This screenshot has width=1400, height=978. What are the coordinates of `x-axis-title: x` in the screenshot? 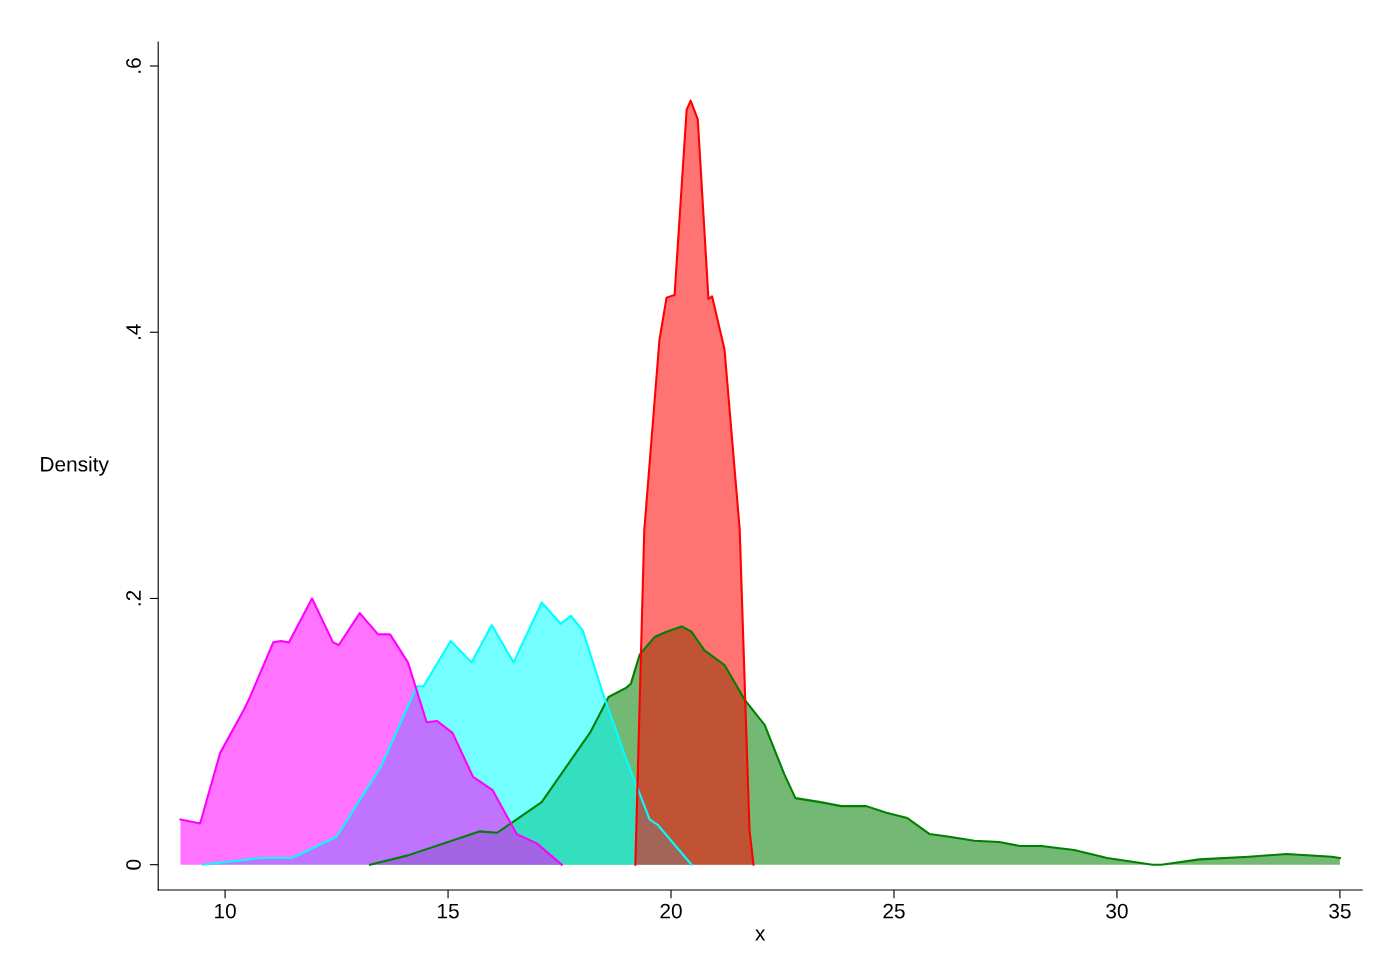 It's located at (760, 935).